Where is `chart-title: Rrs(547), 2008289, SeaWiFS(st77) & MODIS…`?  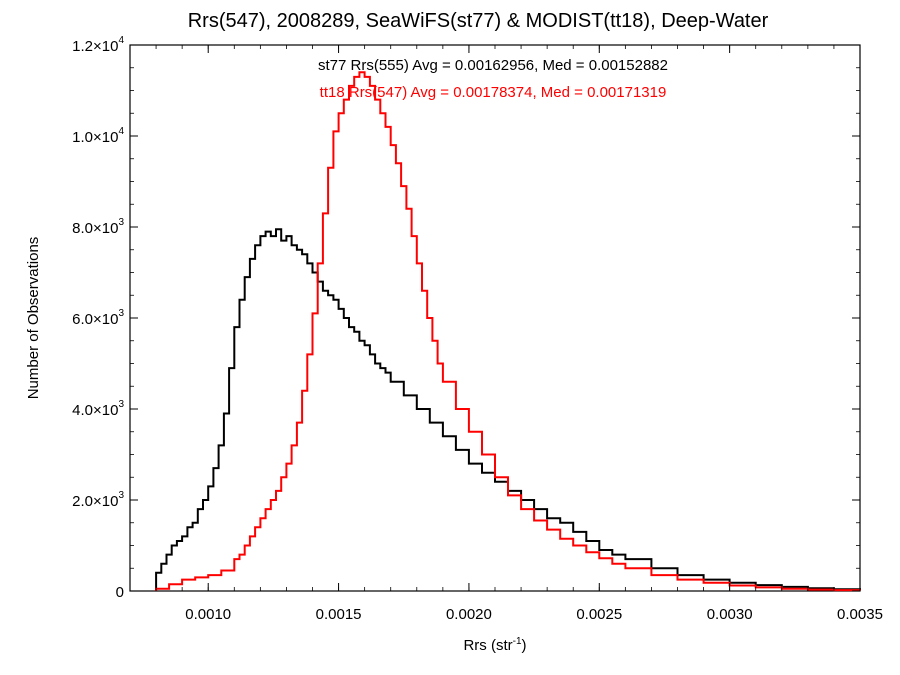 chart-title: Rrs(547), 2008289, SeaWiFS(st77) & MODIS… is located at coordinates (478, 21).